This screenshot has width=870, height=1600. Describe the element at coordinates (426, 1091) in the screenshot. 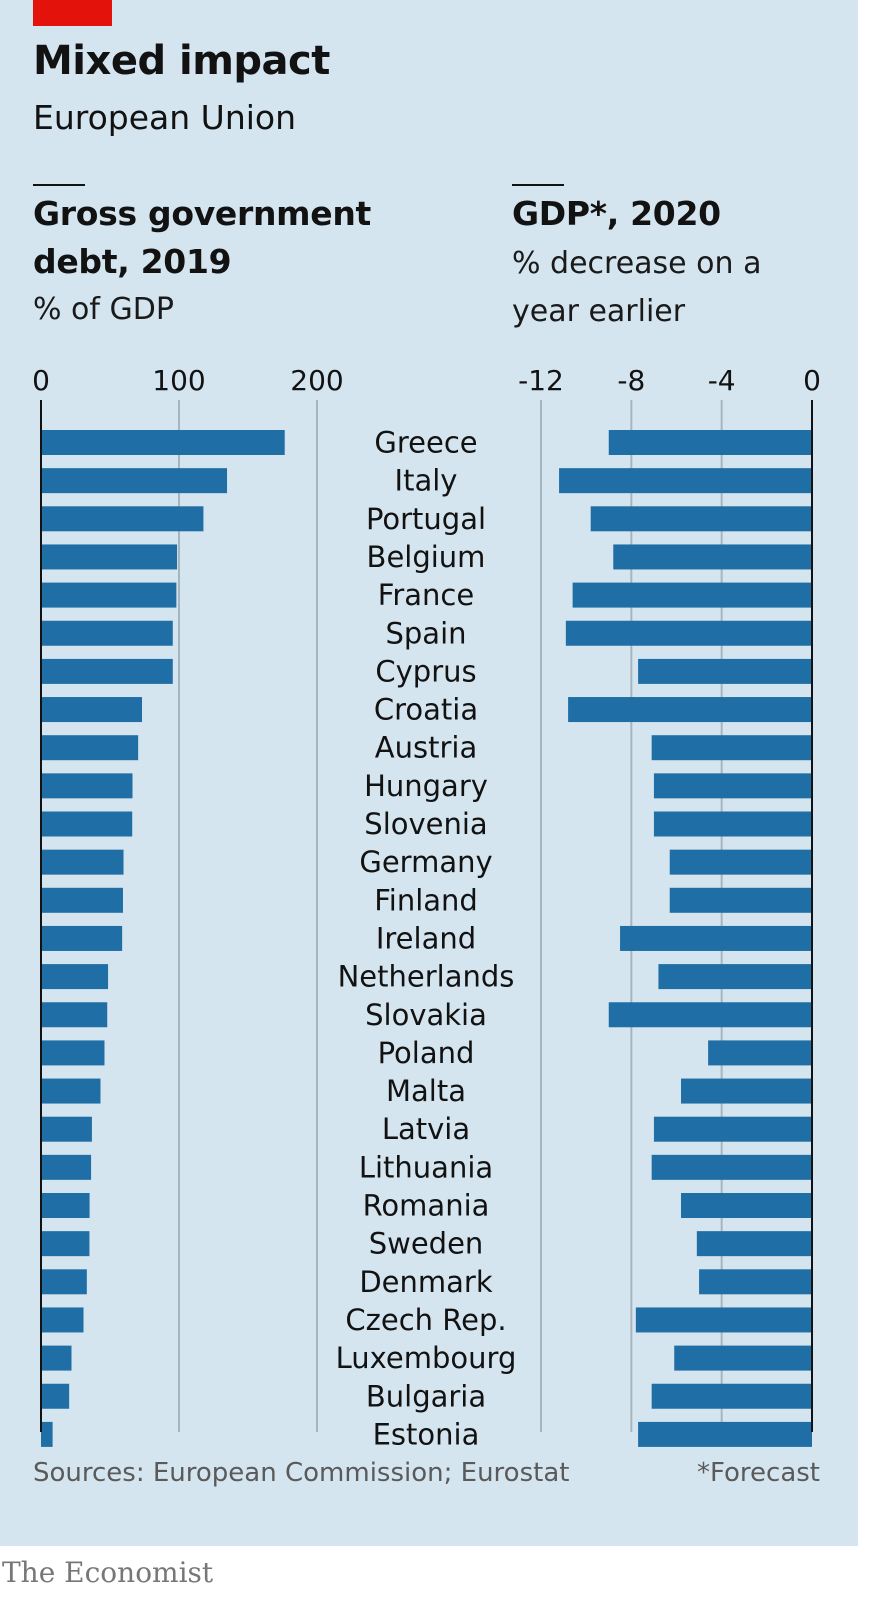

I see `country-label: Malta` at that location.